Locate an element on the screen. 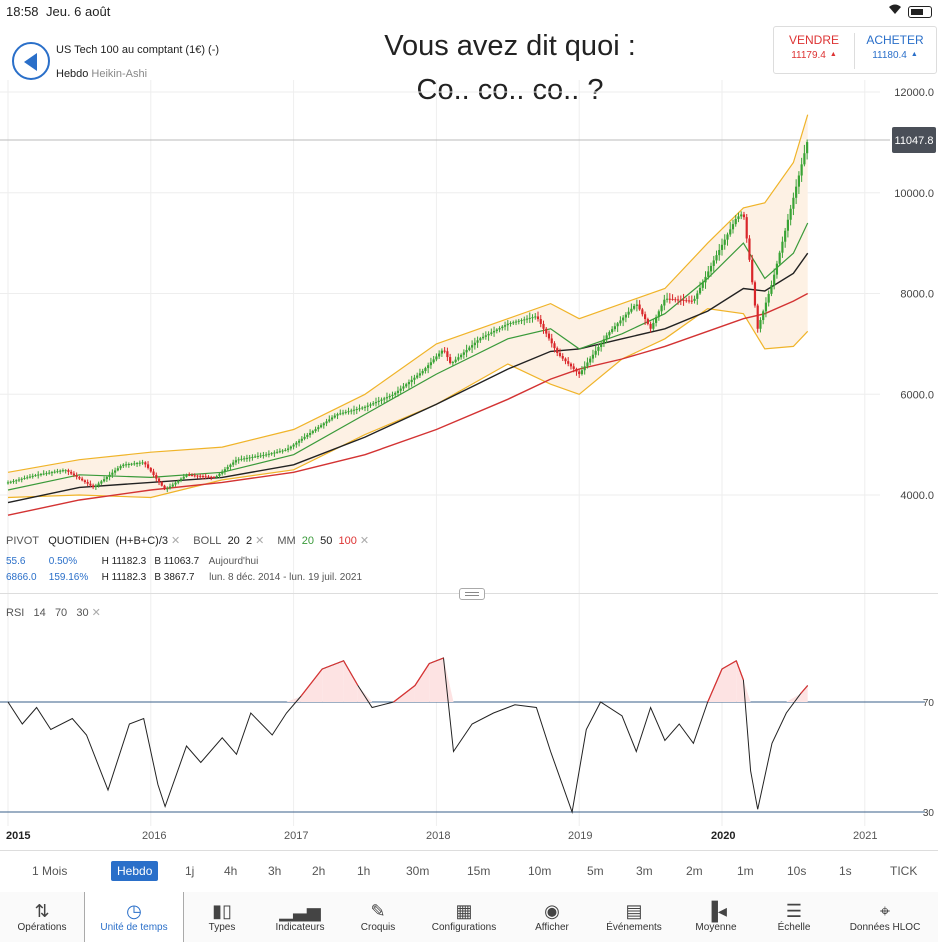 The height and width of the screenshot is (942, 938). indicators-button: ▁▃▅ Indicateurs is located at coordinates (300, 917).